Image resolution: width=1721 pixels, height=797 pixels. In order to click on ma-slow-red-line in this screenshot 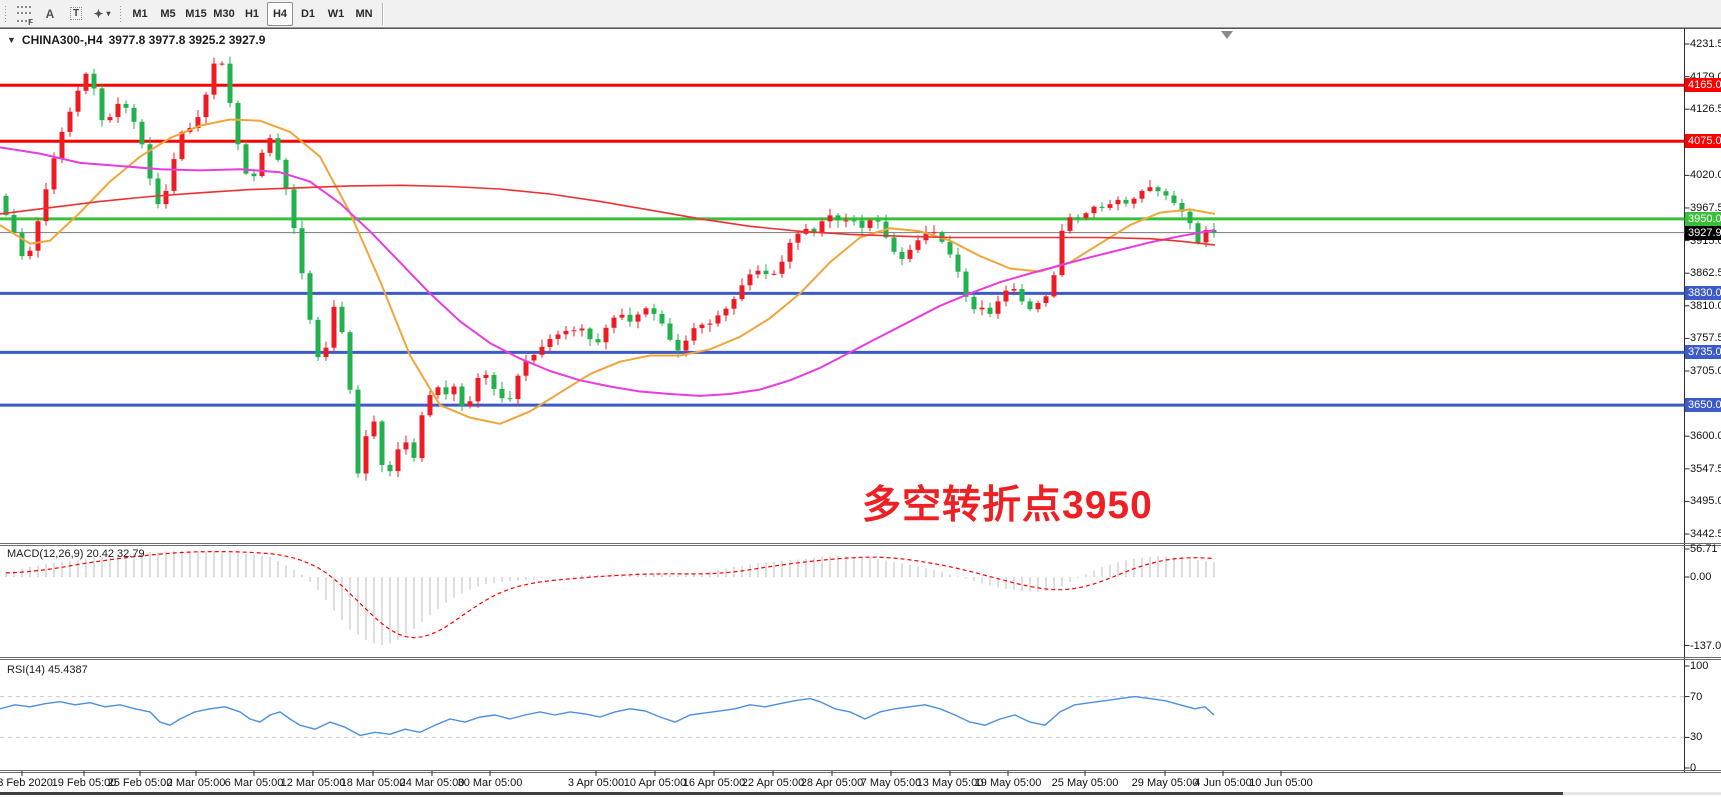, I will do `click(608, 215)`.